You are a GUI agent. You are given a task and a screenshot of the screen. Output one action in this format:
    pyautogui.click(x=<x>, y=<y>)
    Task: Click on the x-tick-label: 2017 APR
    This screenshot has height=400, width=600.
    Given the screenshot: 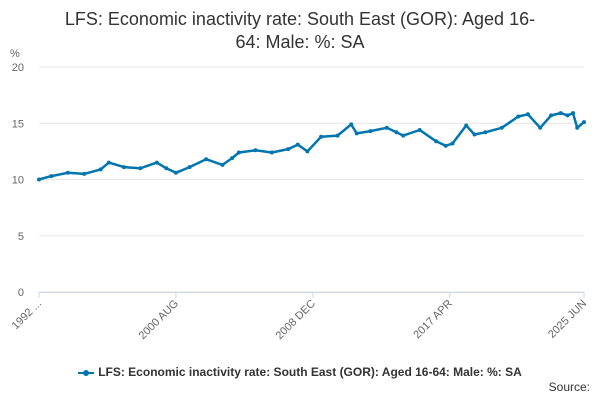 What is the action you would take?
    pyautogui.click(x=433, y=320)
    